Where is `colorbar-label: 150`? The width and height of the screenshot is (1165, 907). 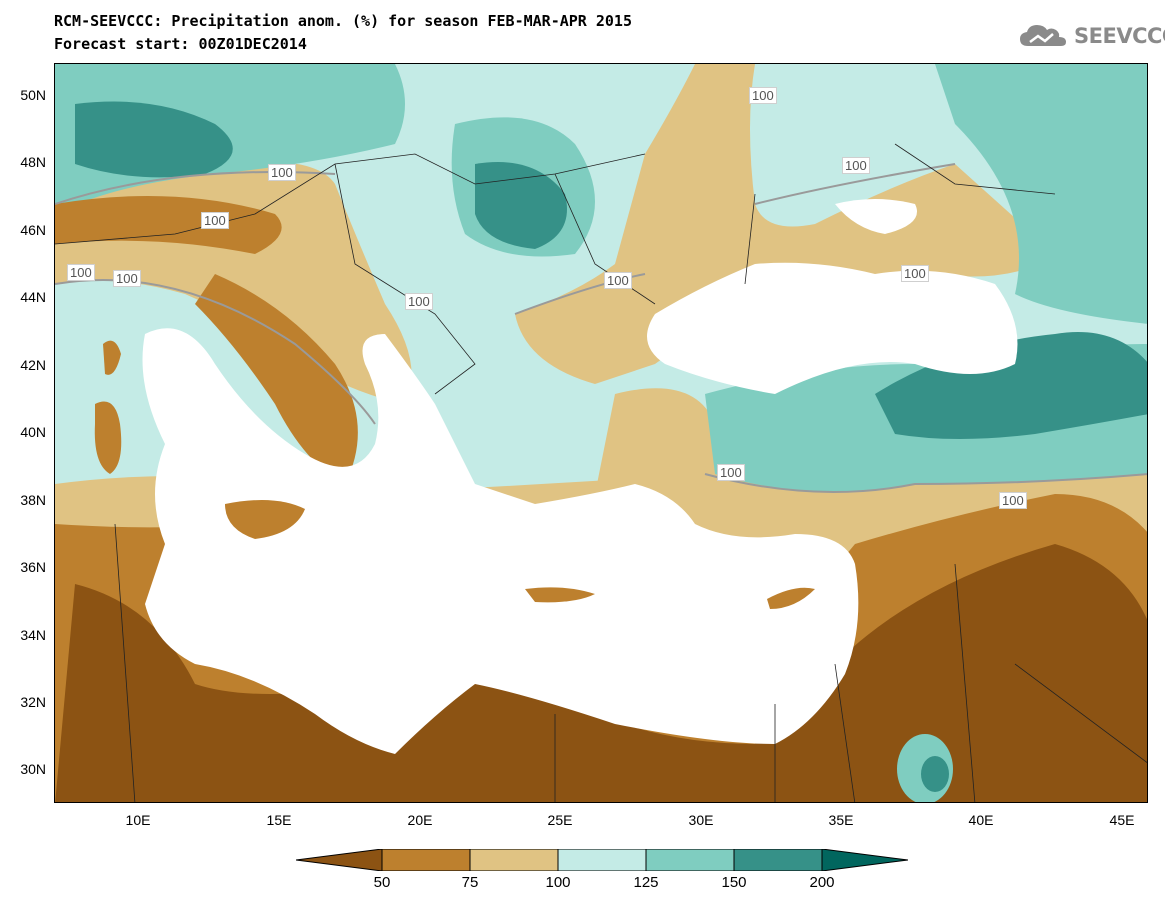
colorbar-label: 150 is located at coordinates (734, 882).